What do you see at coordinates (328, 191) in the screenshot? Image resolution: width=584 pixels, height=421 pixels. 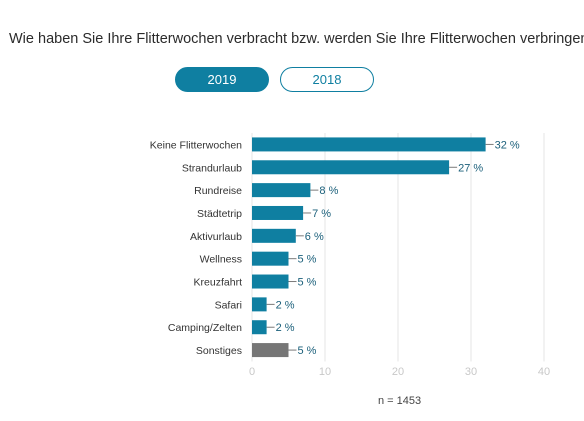 I see `value-label: 8 %` at bounding box center [328, 191].